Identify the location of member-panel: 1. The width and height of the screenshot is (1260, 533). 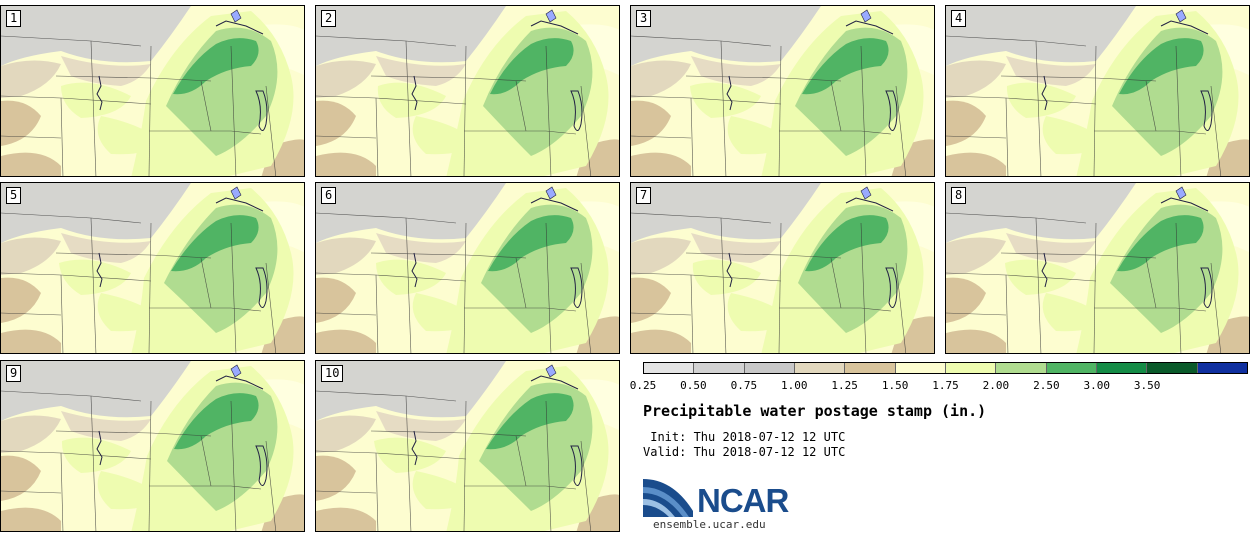
(152, 91).